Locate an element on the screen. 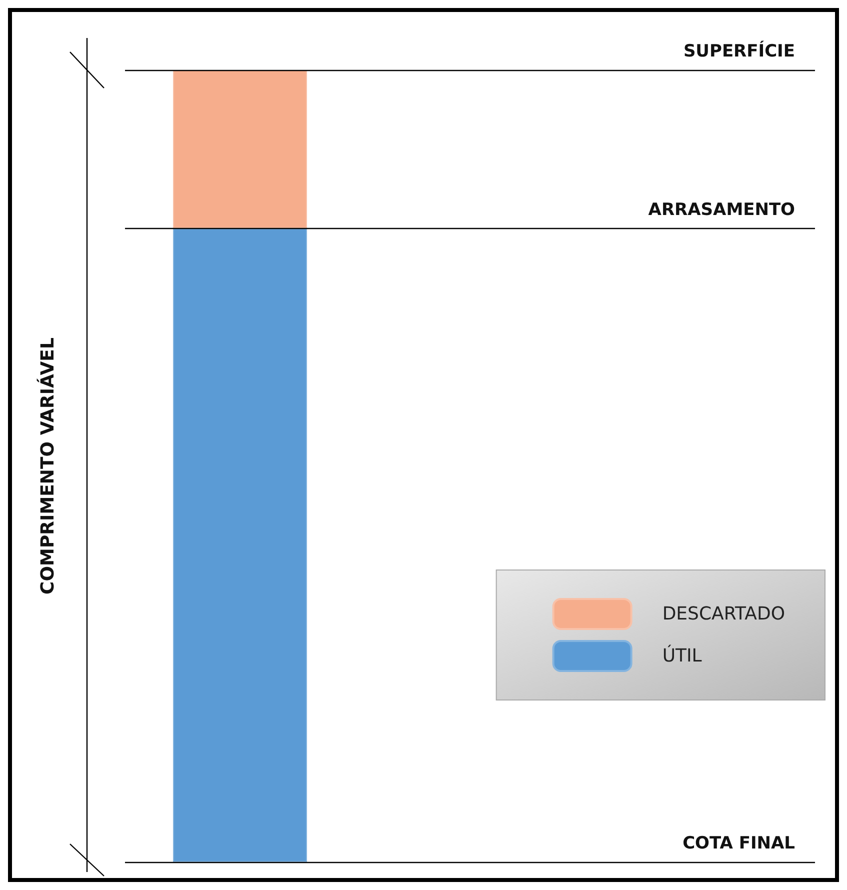  legend-label: ÚTIL is located at coordinates (682, 655).